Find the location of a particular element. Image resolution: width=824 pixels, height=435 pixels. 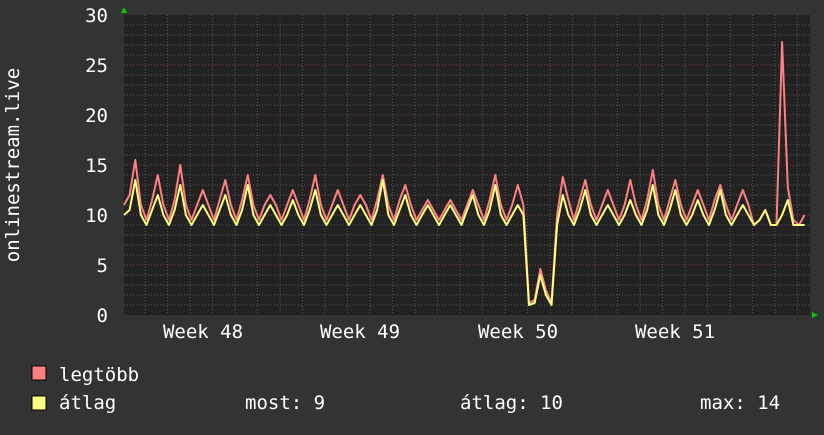

x-axis-arrow-icon is located at coordinates (815, 315).